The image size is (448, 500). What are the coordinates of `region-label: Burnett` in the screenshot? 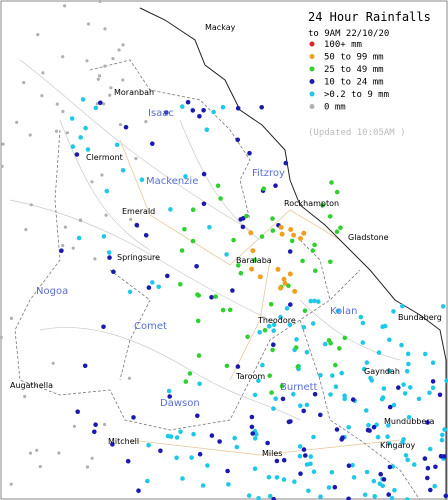 It's located at (299, 387).